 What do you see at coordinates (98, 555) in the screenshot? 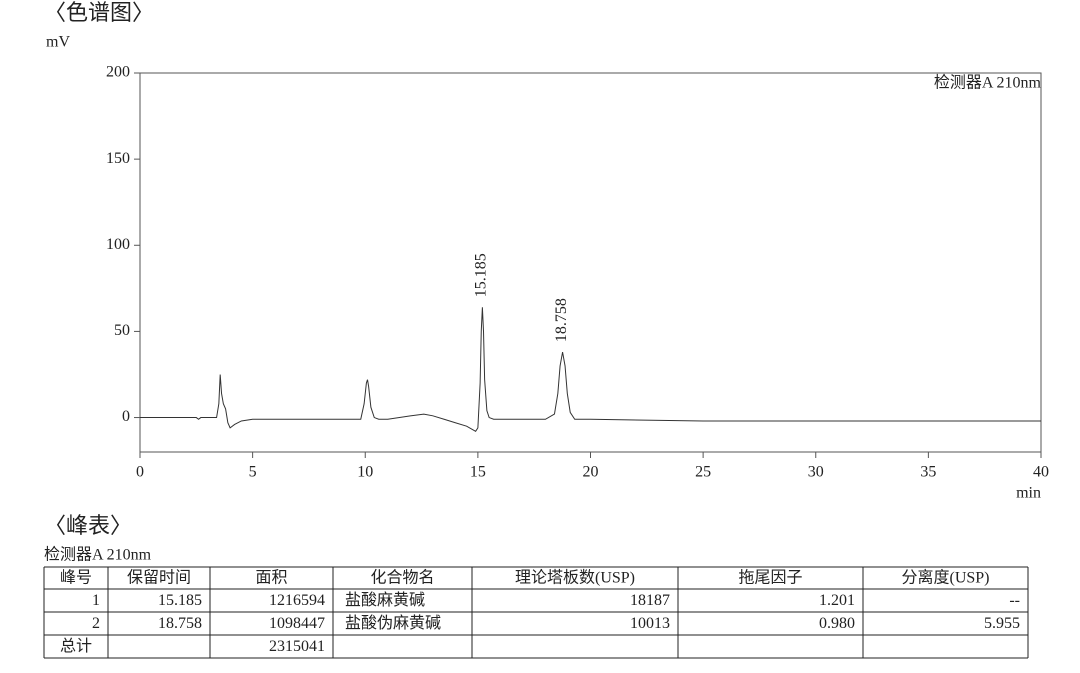
I see `table-caption: 检测器A 210nm` at bounding box center [98, 555].